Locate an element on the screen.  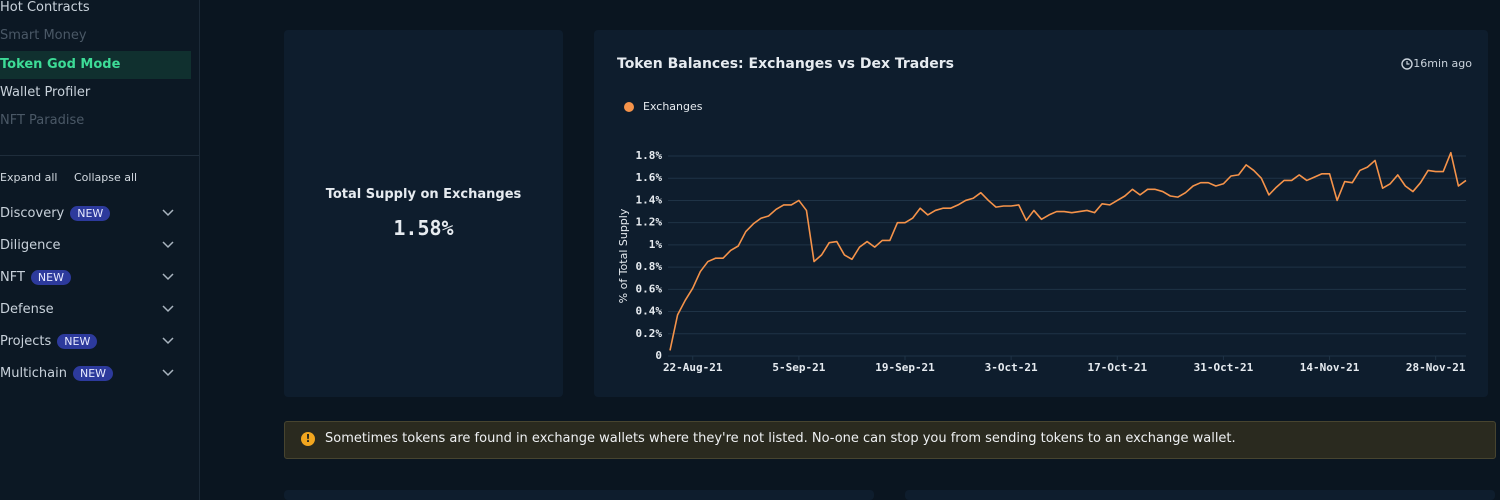
x-tick-label: 17-Oct-21 is located at coordinates (1117, 367).